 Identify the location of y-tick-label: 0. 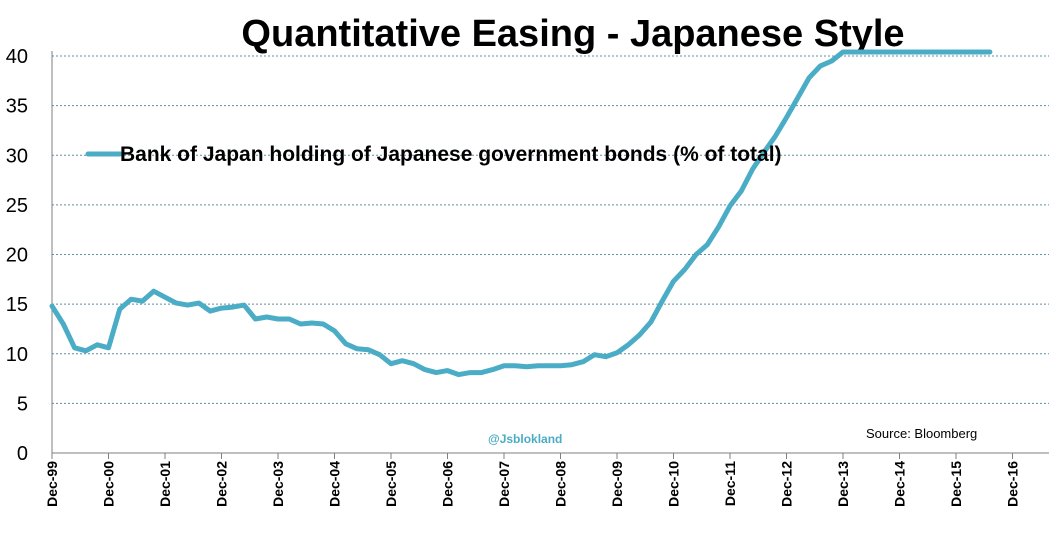
(22, 454).